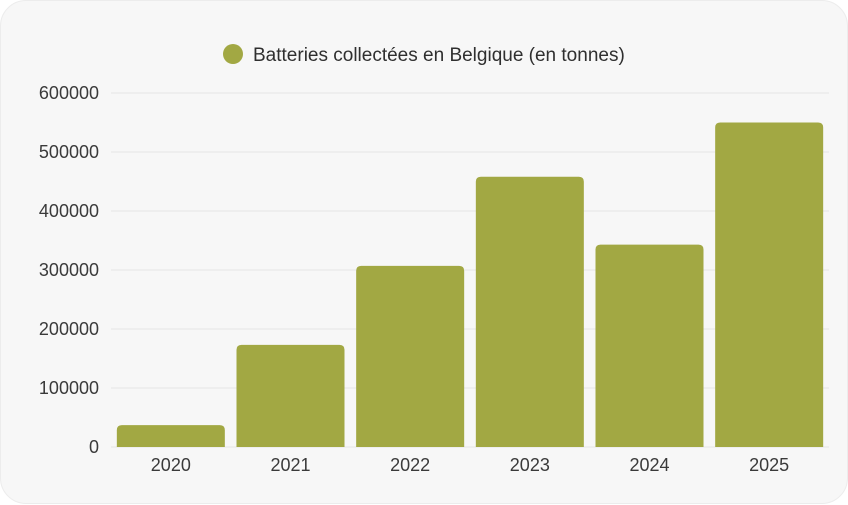 This screenshot has width=848, height=505. I want to click on y-tick-label: 0, so click(94, 447).